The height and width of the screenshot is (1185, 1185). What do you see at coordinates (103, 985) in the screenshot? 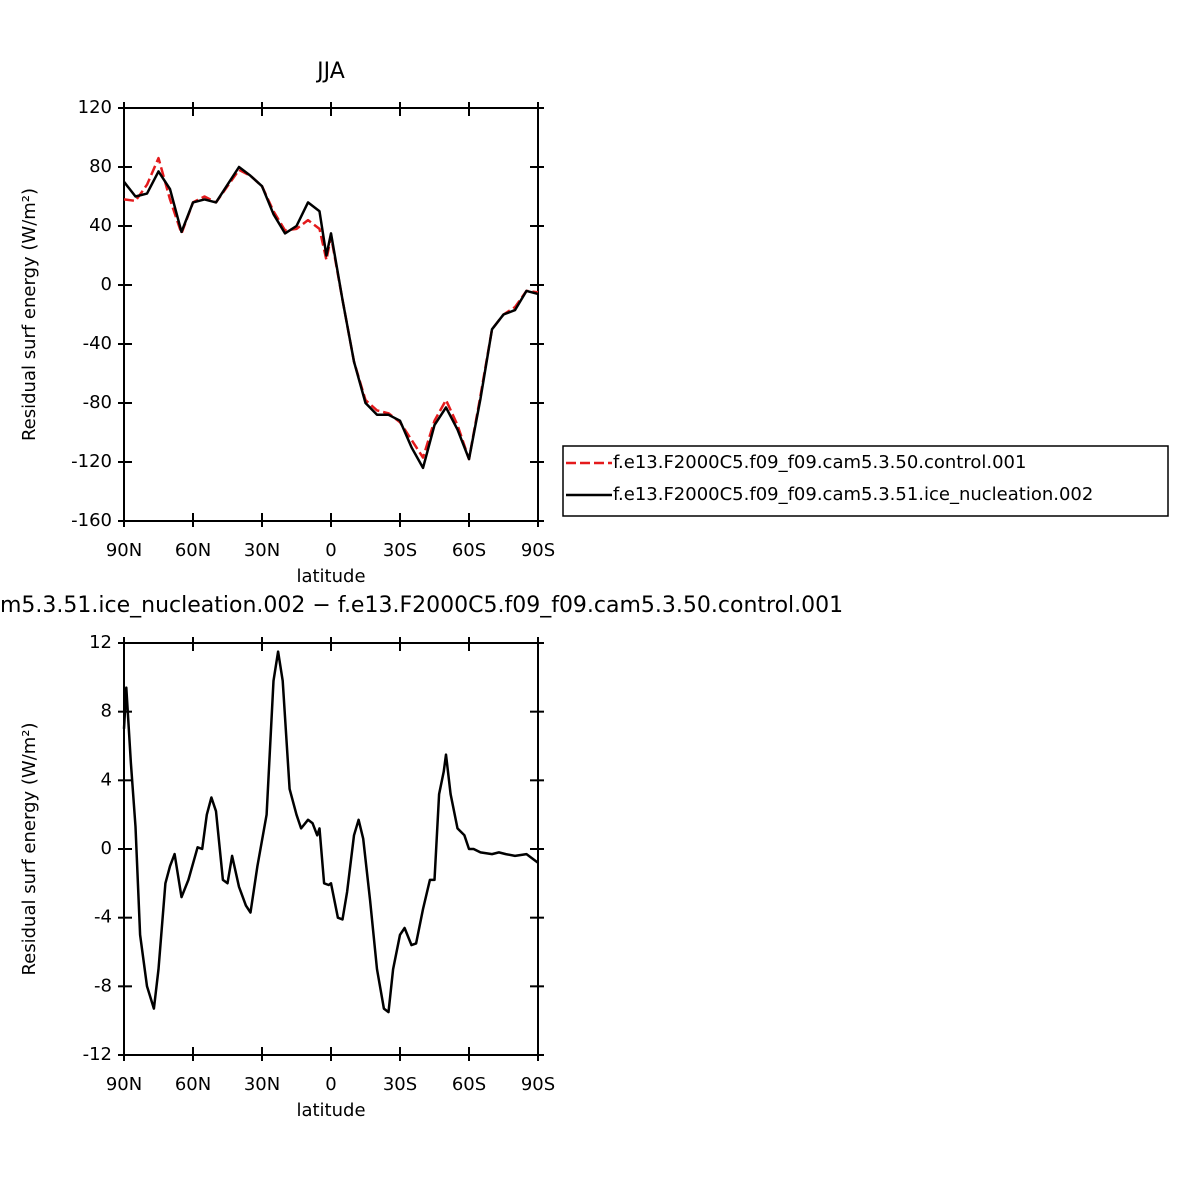
I see `y-tick-label: -8` at bounding box center [103, 985].